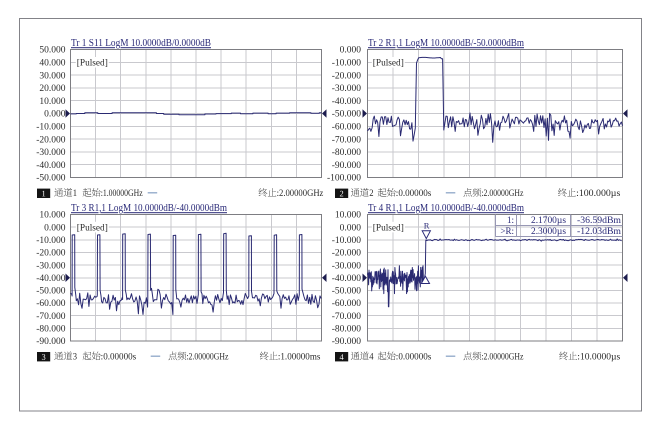  What do you see at coordinates (446, 43) in the screenshot?
I see `svg-text:Tr 2 R1,1 LogM 10.0000dB/-50.: Tr 2 R1,1 LogM 10.0000dB/-50.0000dBm` at bounding box center [446, 43].